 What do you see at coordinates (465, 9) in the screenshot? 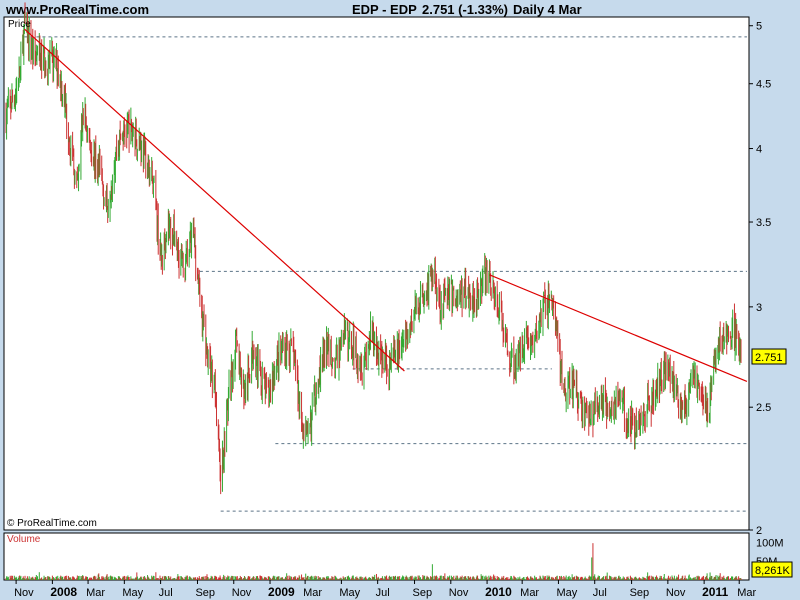
I see `last-price-change: 2.751 (-1.33%)` at bounding box center [465, 9].